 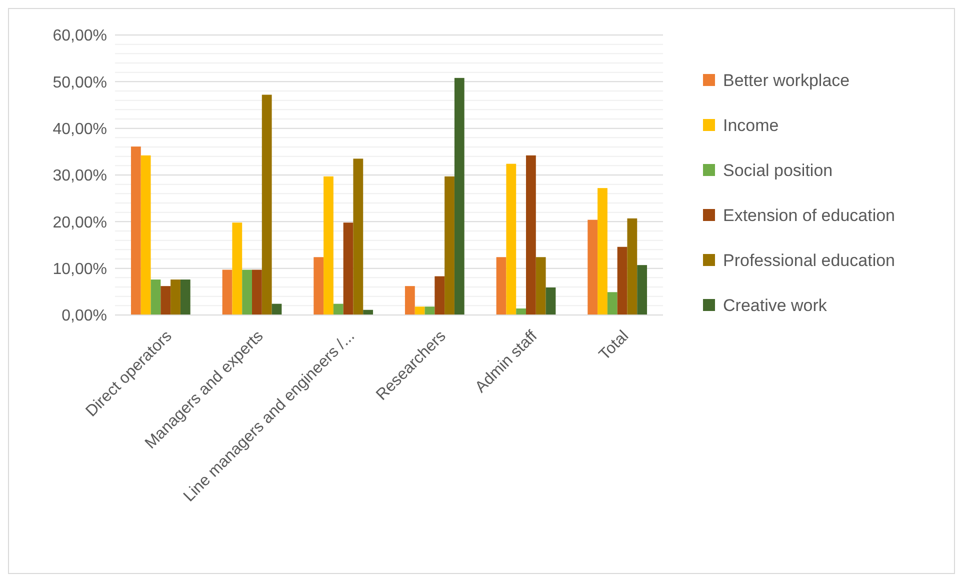 What do you see at coordinates (79, 269) in the screenshot?
I see `y-tick-label: 10,00%` at bounding box center [79, 269].